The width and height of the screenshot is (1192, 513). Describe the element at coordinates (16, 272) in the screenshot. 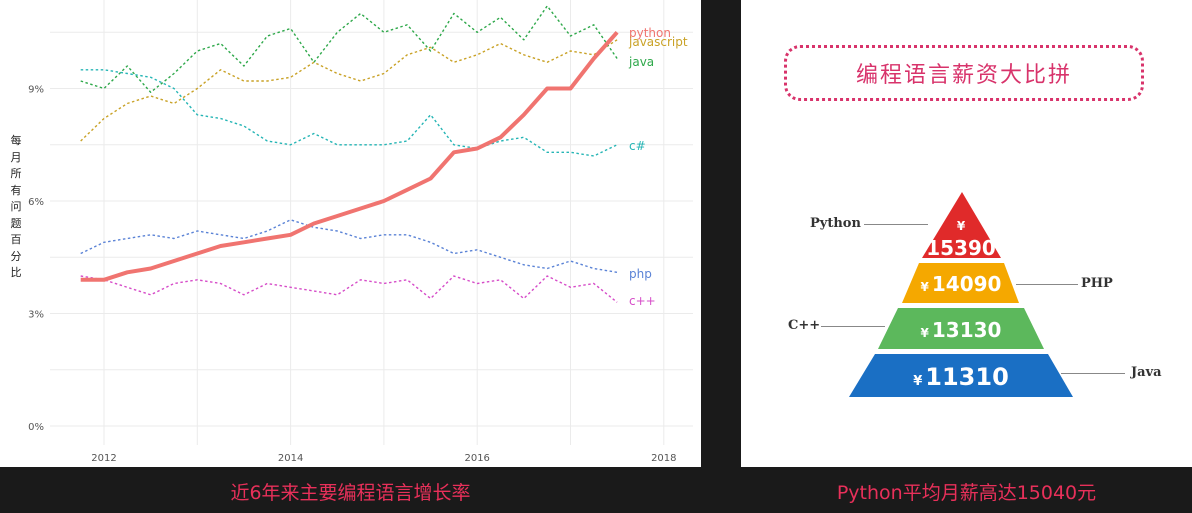

I see `y-label-char: 比` at that location.